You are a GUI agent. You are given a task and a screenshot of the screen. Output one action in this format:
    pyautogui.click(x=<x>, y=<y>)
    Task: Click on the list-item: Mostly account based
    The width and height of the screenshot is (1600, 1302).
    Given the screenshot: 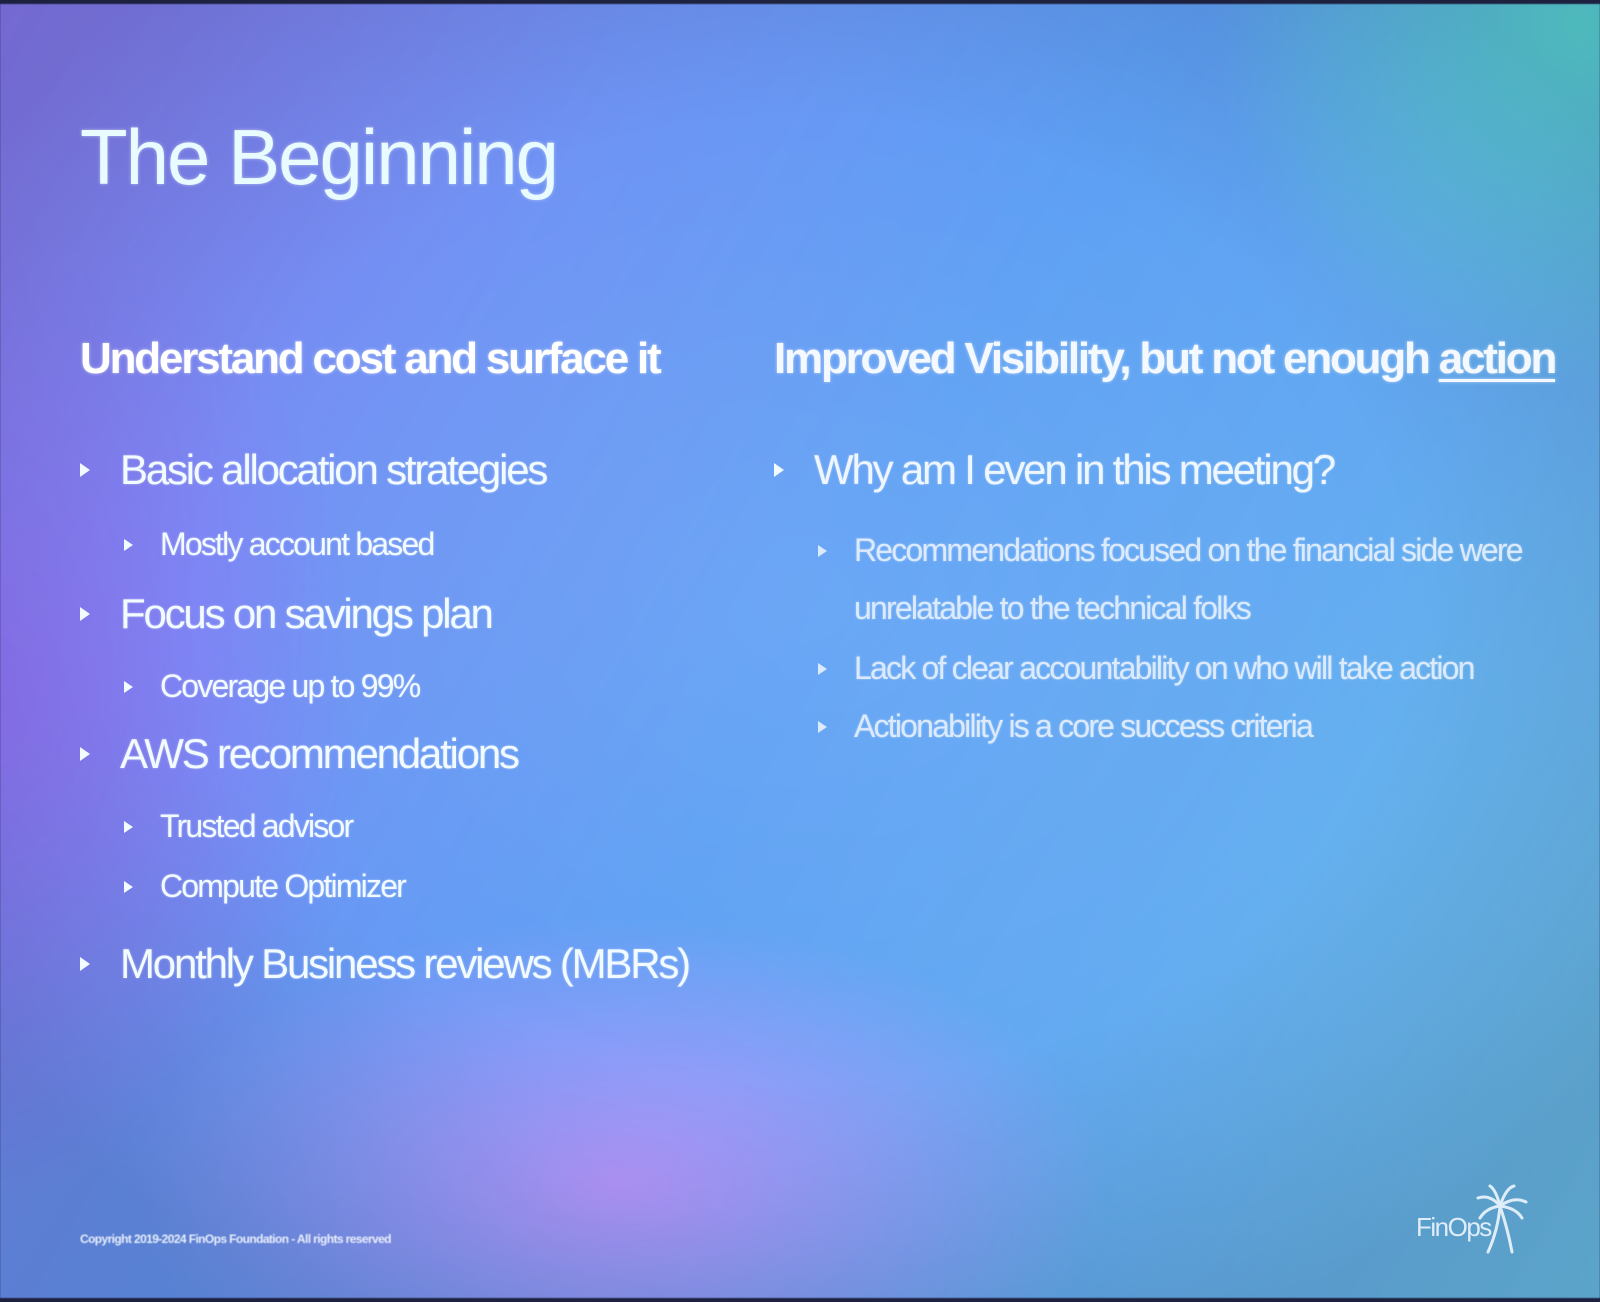 What is the action you would take?
    pyautogui.click(x=279, y=544)
    